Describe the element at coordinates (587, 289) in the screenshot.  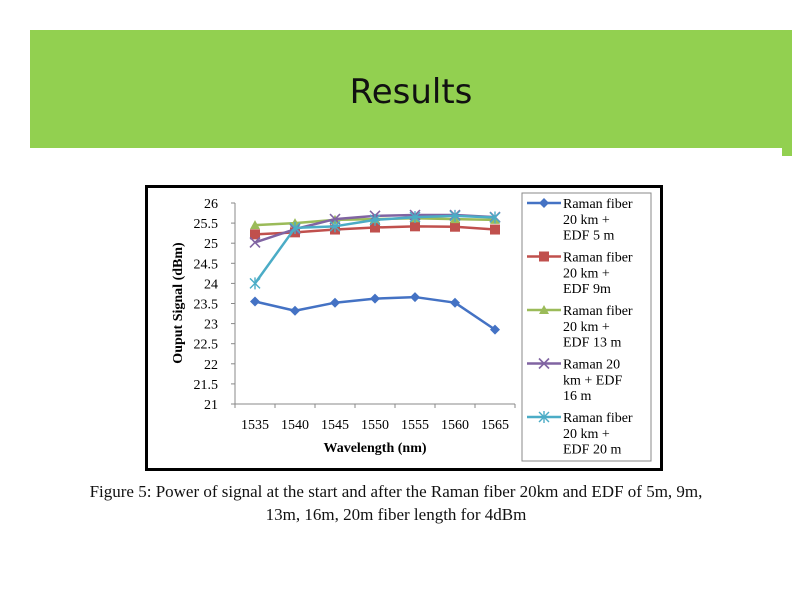
I see `legend-label: EDF 9m` at that location.